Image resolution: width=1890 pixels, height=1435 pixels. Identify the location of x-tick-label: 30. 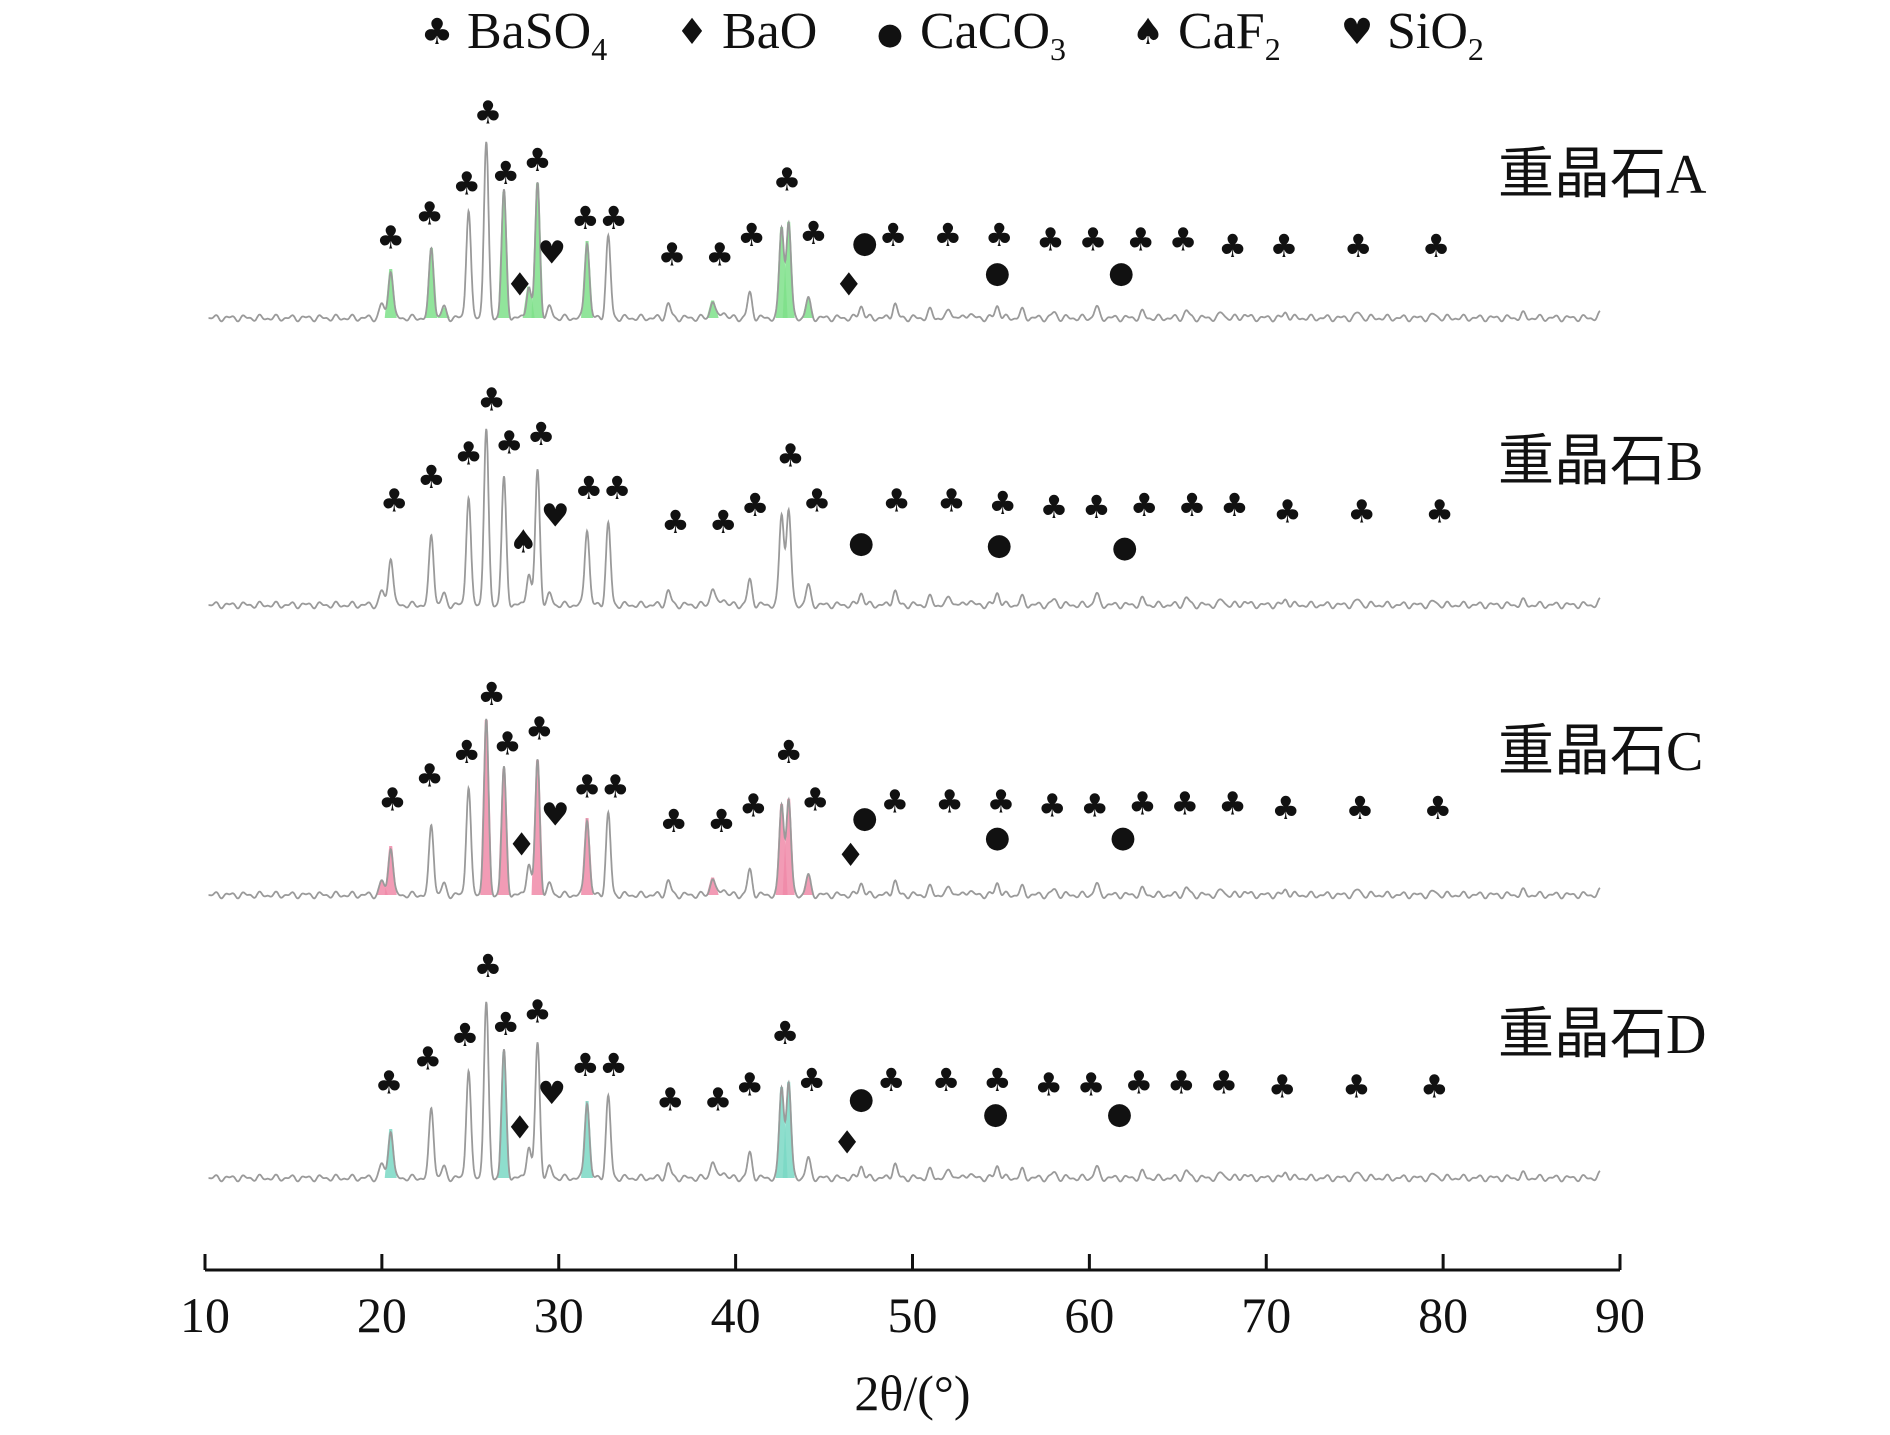
(559, 1315).